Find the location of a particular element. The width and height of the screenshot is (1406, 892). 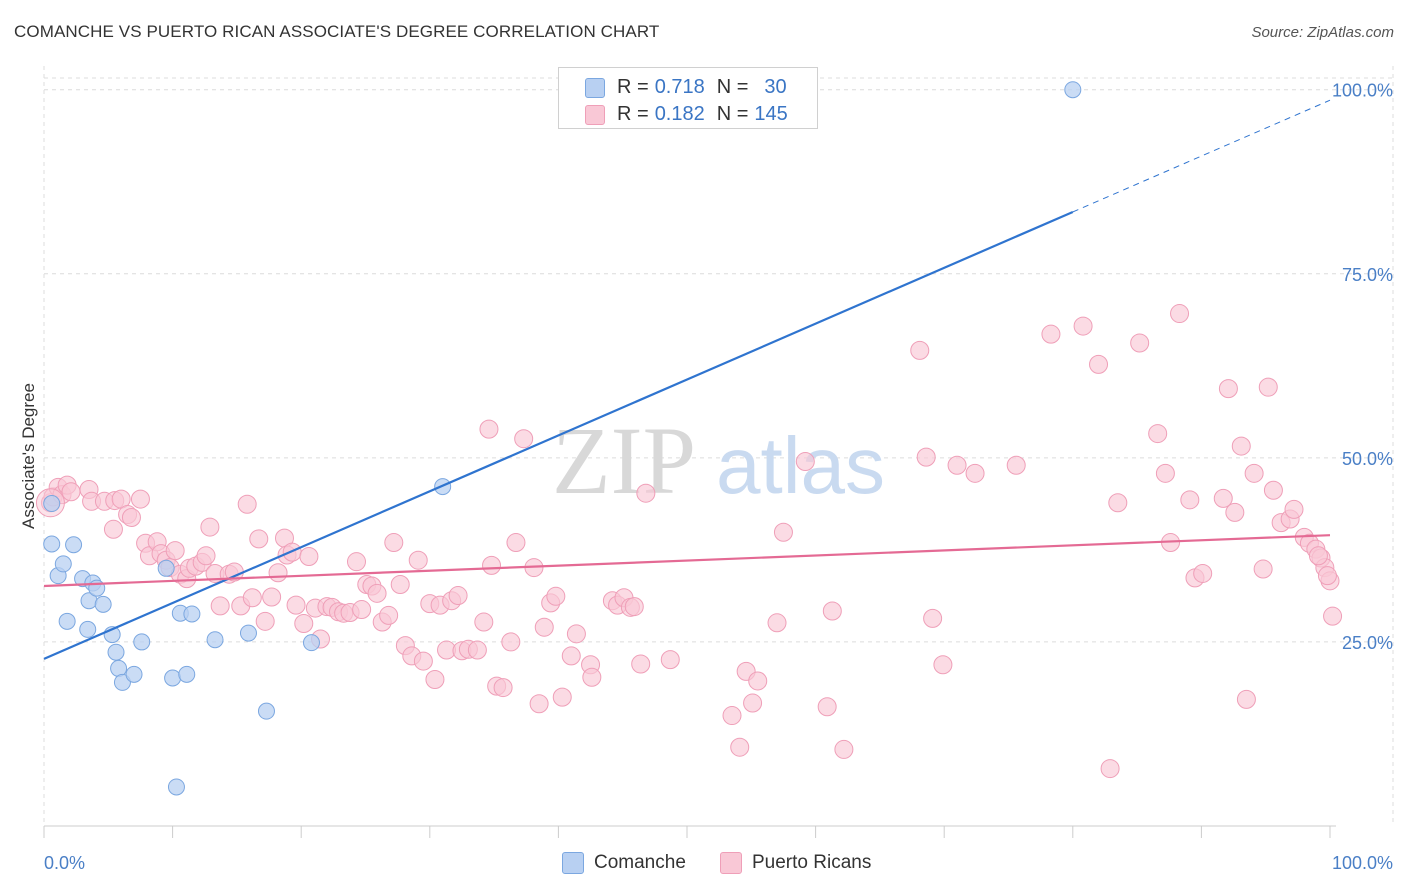

bottom-legend-puerto: Puerto Ricans is located at coordinates (795, 863).